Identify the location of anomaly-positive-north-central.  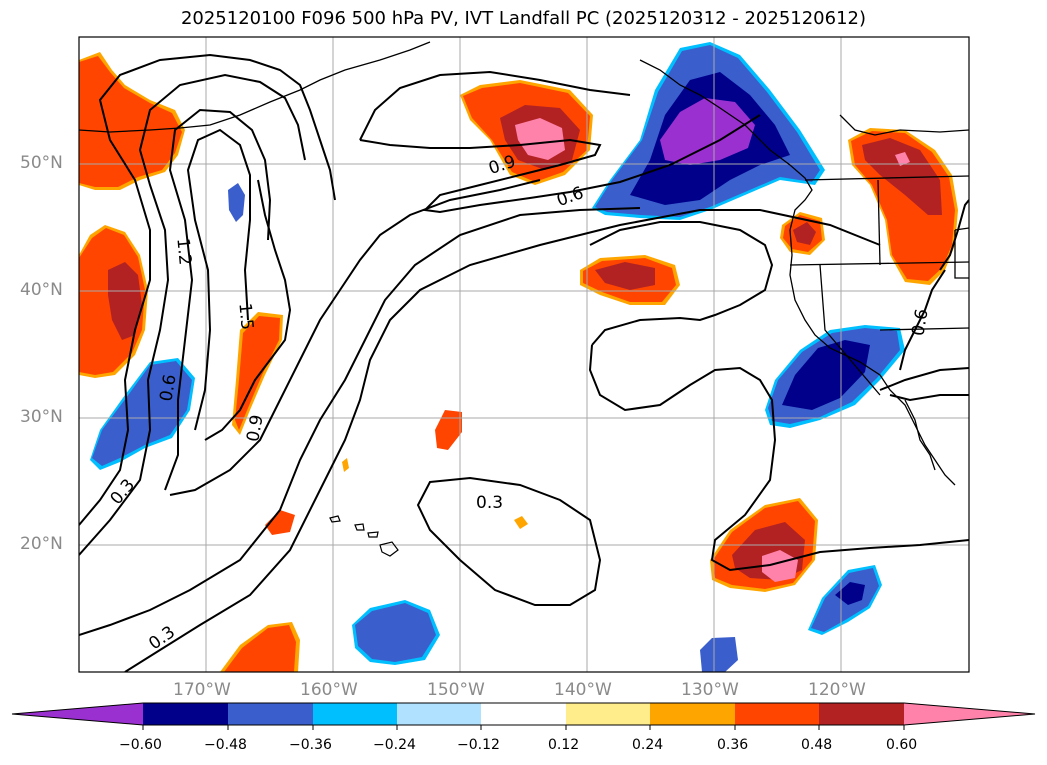
(526, 132).